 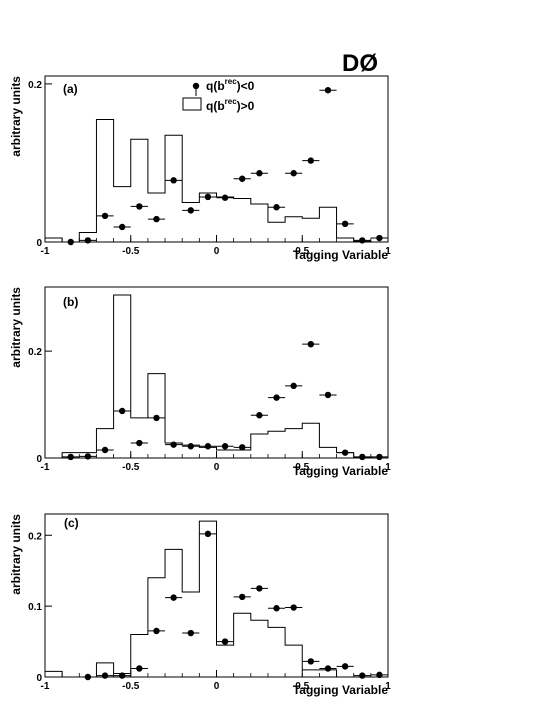 I want to click on y-tick-label: 0.1, so click(x=35, y=607).